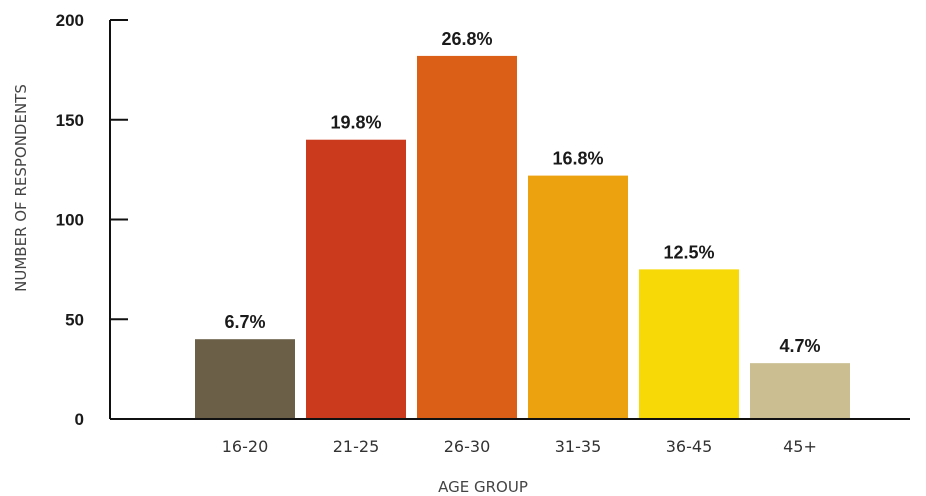 This screenshot has width=926, height=496. What do you see at coordinates (800, 446) in the screenshot?
I see `x-tick-label: 45+` at bounding box center [800, 446].